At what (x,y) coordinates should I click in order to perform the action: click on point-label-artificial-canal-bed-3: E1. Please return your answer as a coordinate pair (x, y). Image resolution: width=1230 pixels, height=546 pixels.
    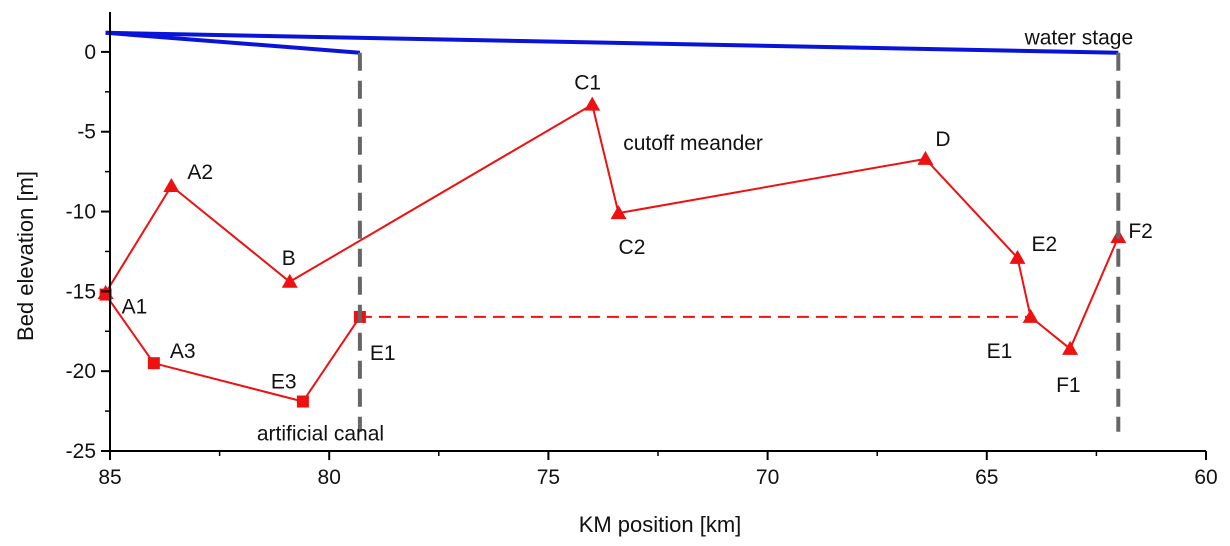
    Looking at the image, I should click on (383, 353).